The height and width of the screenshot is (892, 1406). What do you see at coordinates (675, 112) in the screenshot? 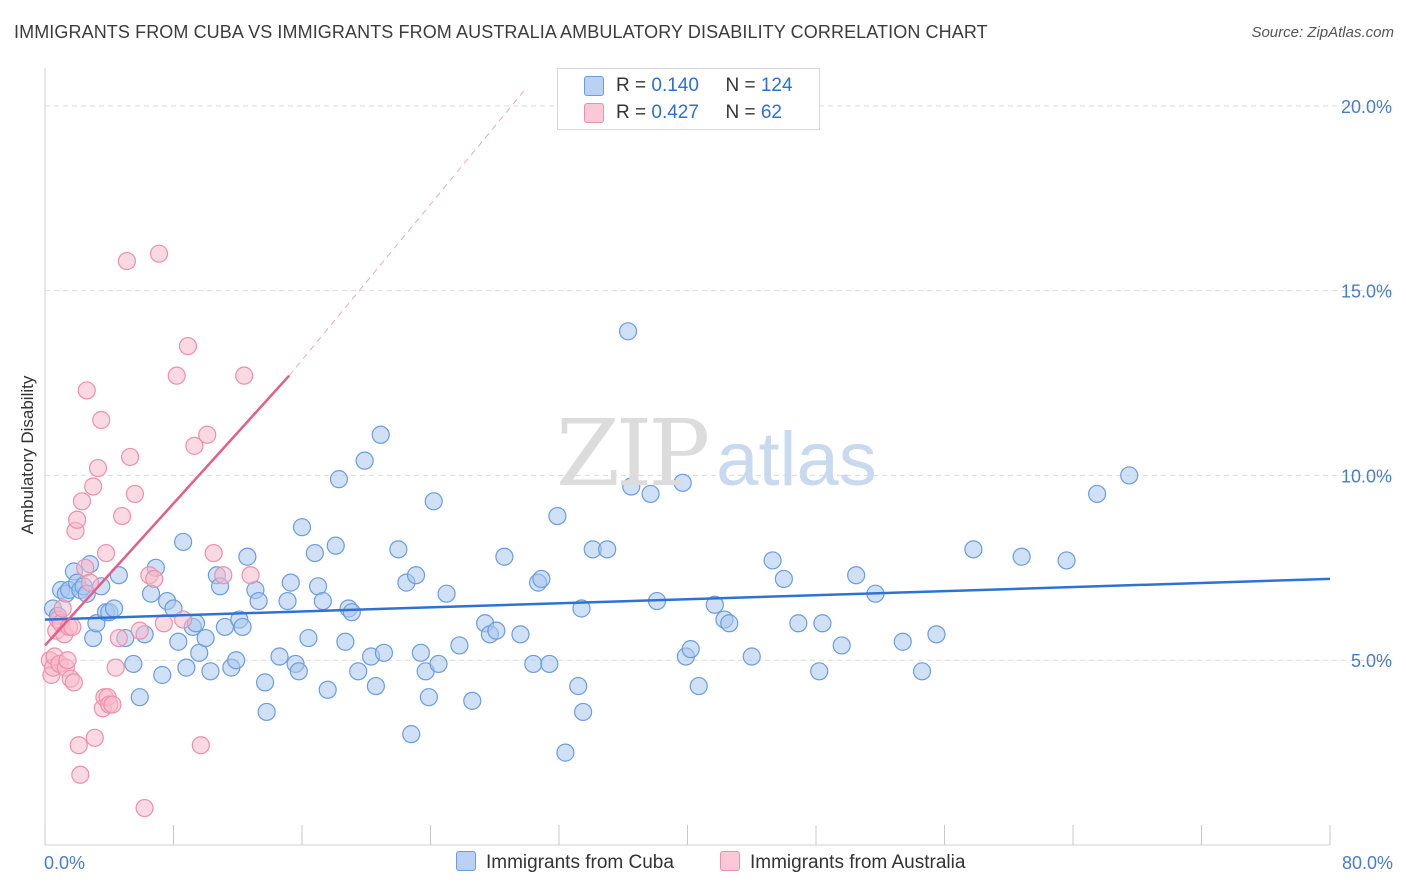
I see `r-value-australia: 0.427` at bounding box center [675, 112].